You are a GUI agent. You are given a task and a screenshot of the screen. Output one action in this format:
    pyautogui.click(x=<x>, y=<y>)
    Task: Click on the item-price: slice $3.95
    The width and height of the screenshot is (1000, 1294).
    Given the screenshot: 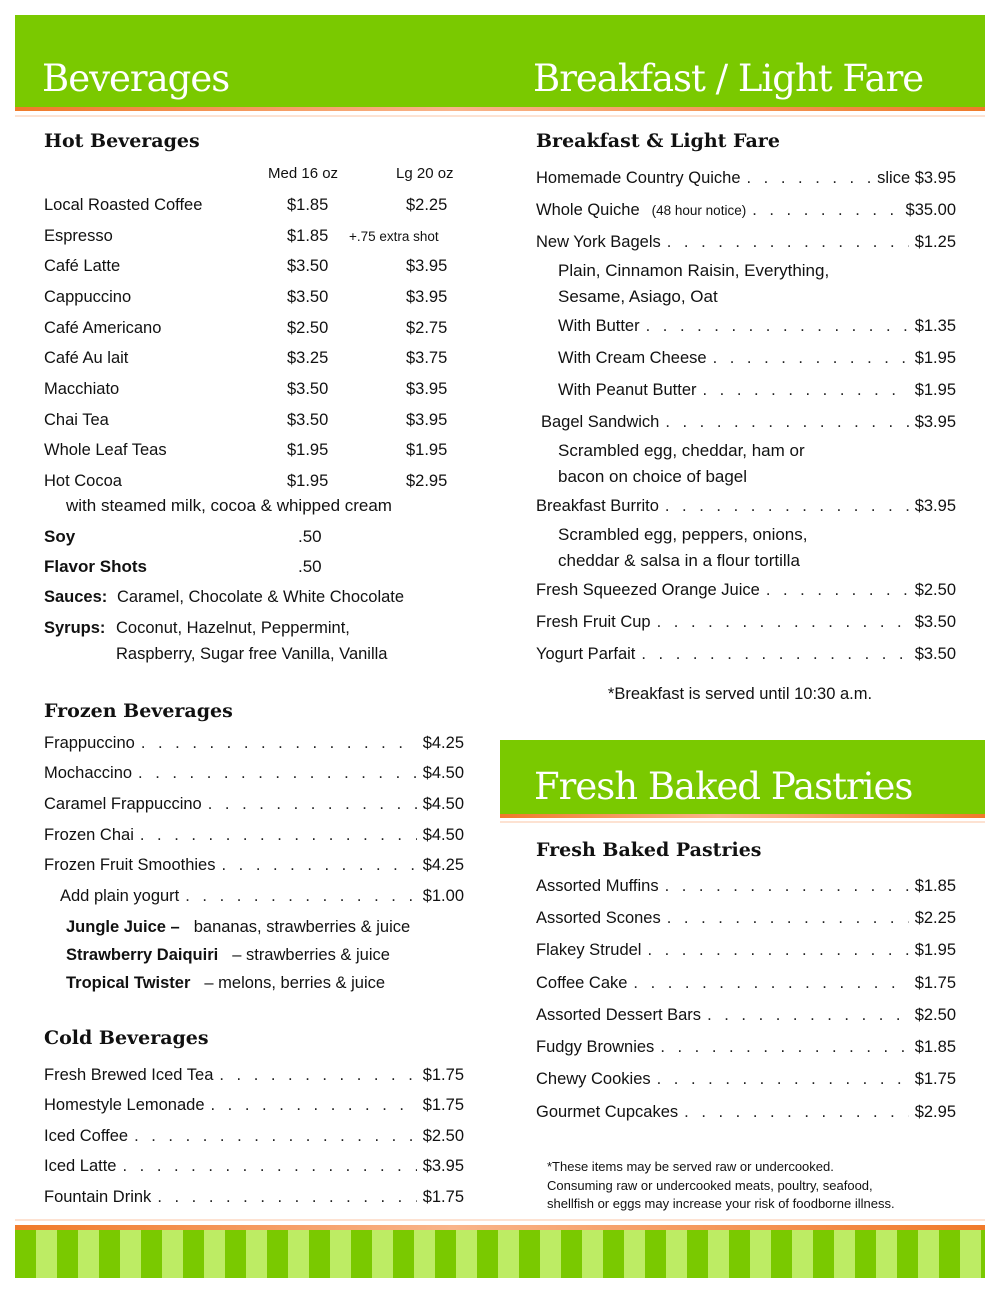 What is the action you would take?
    pyautogui.click(x=916, y=177)
    